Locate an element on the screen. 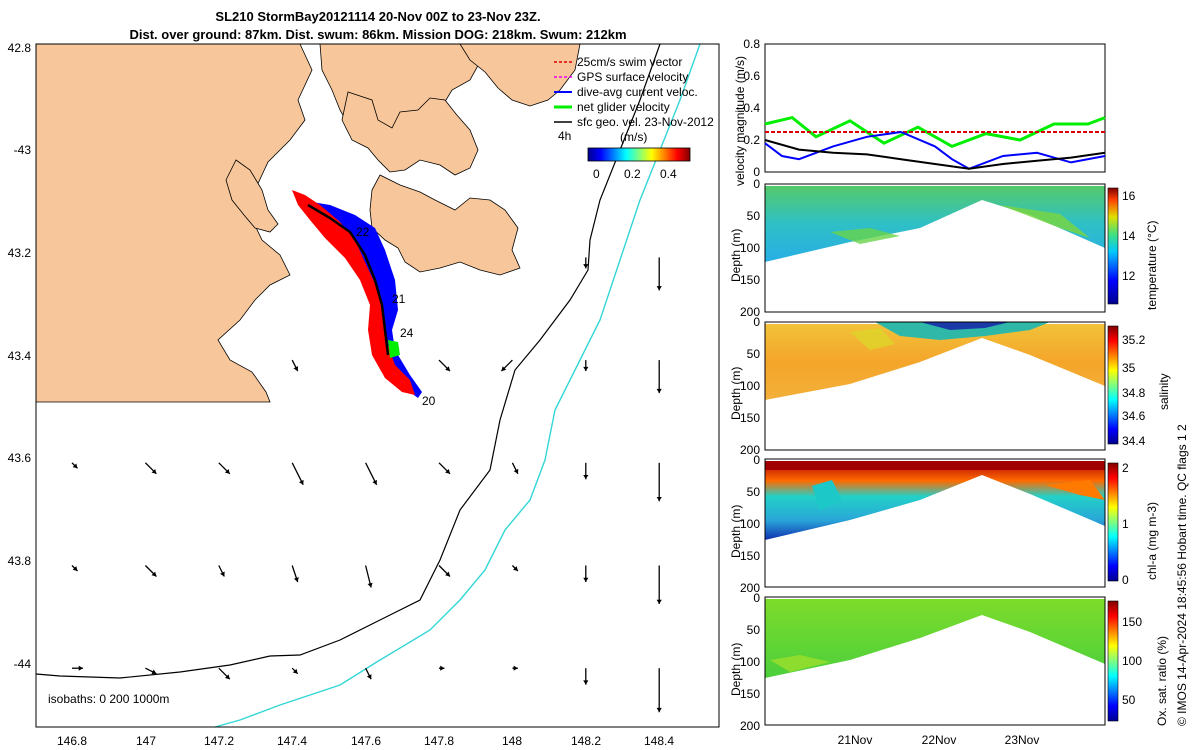  svg-text: 34.6 is located at coordinates (1134, 416).